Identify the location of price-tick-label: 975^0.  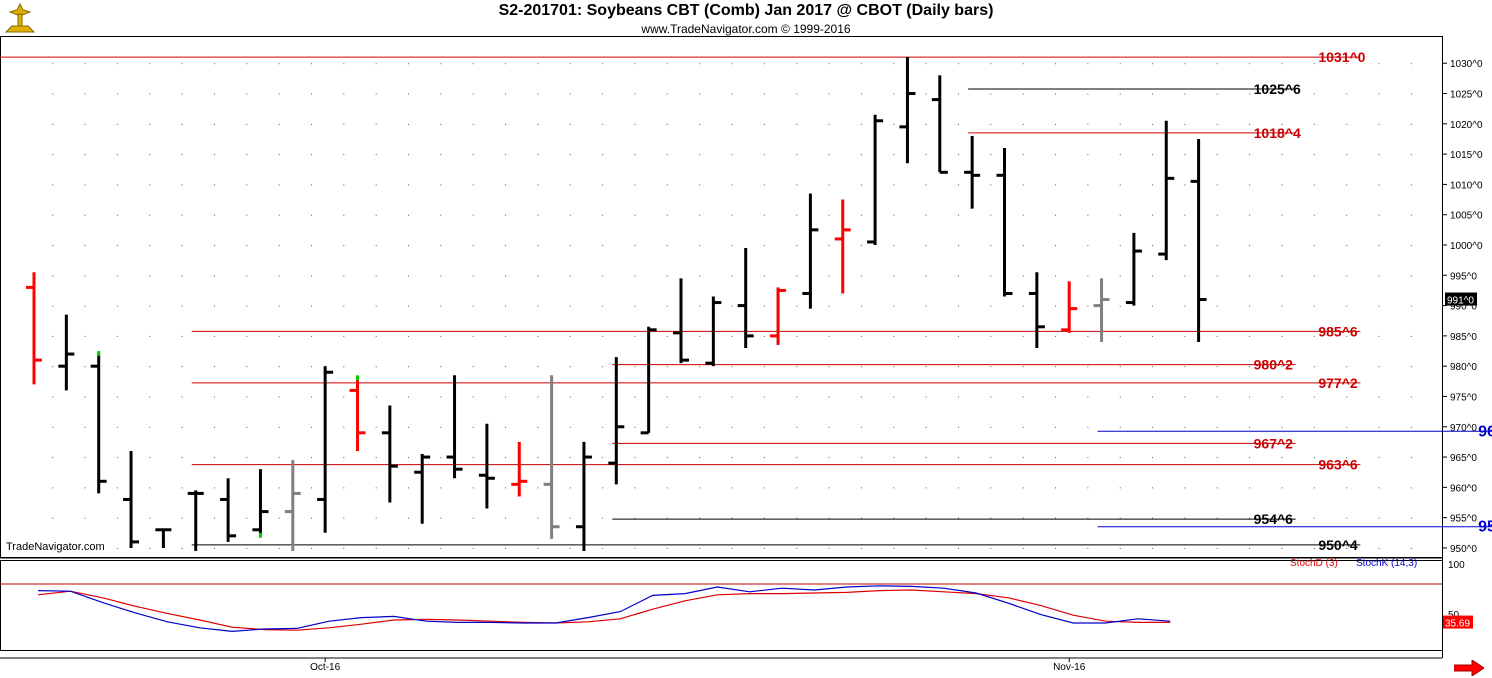
(1463, 397).